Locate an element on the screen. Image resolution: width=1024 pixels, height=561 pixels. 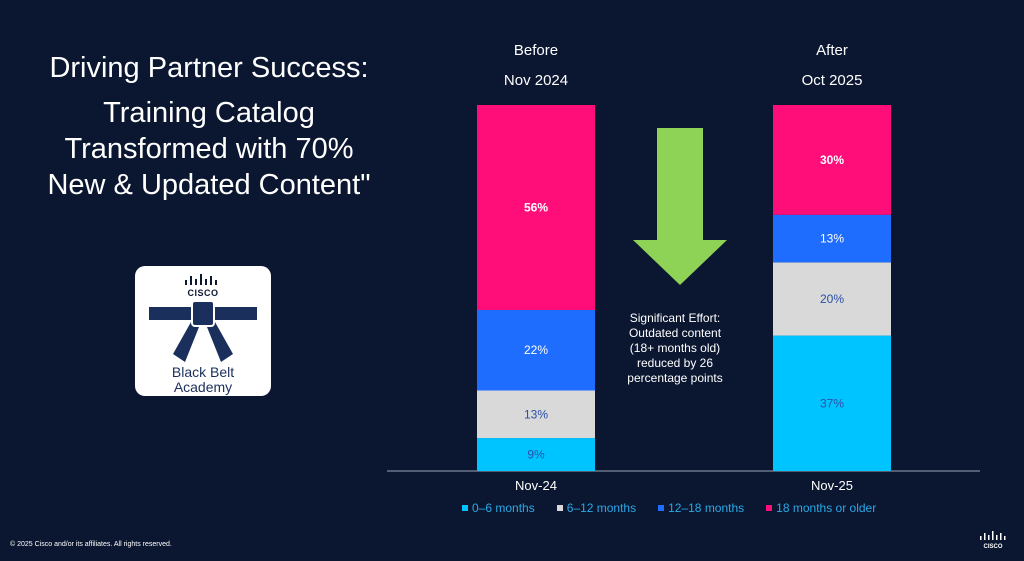
cisco-logo-text: CISCO is located at coordinates (993, 547).